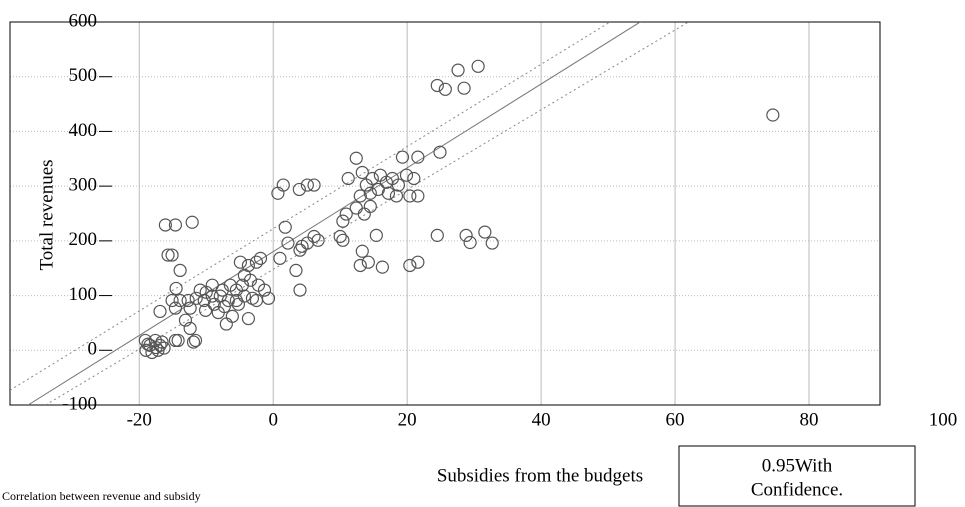 The image size is (965, 507). Describe the element at coordinates (83, 75) in the screenshot. I see `y-tick-label: 500` at that location.